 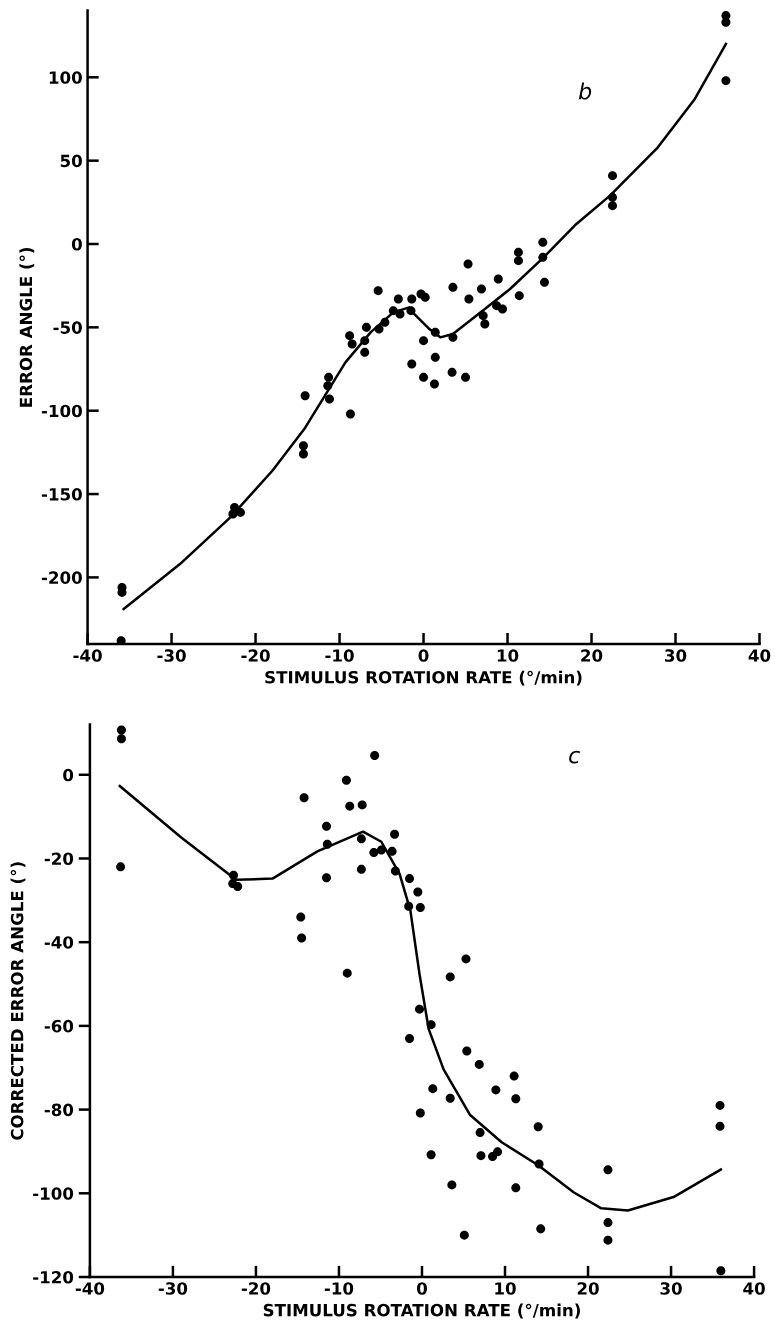 I want to click on x-tick-label: 40, so click(x=759, y=655).